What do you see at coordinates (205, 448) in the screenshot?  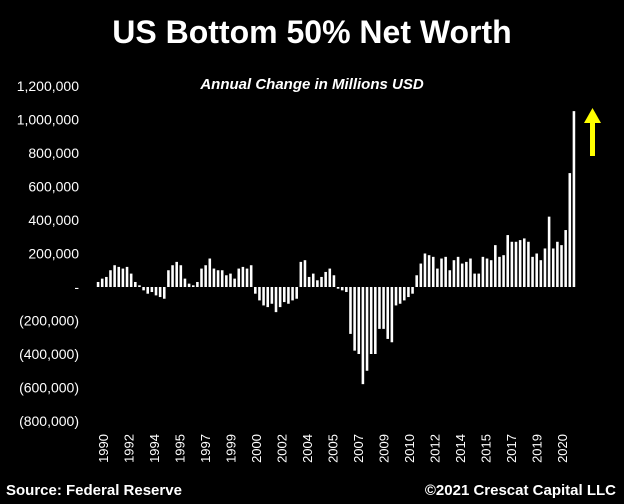 I see `x-tick-label: 1997` at bounding box center [205, 448].